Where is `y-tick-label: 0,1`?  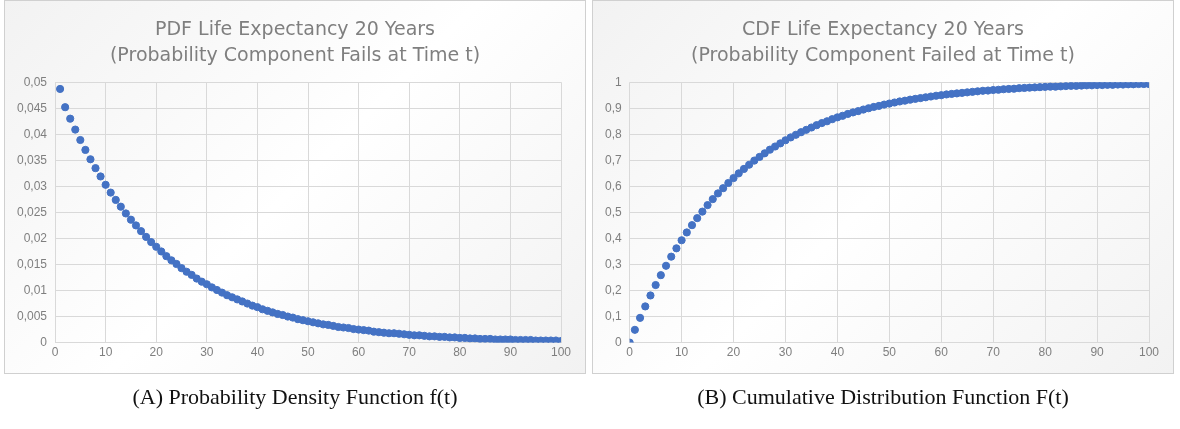
y-tick-label: 0,1 is located at coordinates (613, 315).